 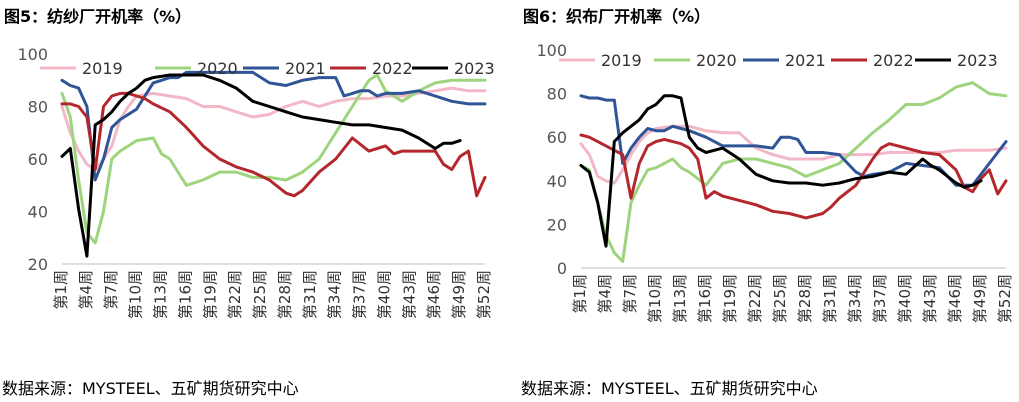 What do you see at coordinates (617, 16) in the screenshot?
I see `chart-title: 图6：织布厂开机率（%）` at bounding box center [617, 16].